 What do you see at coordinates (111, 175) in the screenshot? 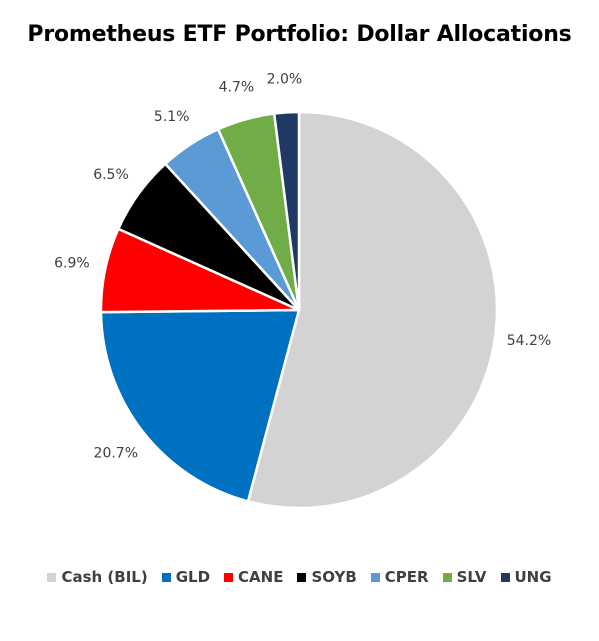
I see `data-label-soyb: 6.5%` at bounding box center [111, 175].